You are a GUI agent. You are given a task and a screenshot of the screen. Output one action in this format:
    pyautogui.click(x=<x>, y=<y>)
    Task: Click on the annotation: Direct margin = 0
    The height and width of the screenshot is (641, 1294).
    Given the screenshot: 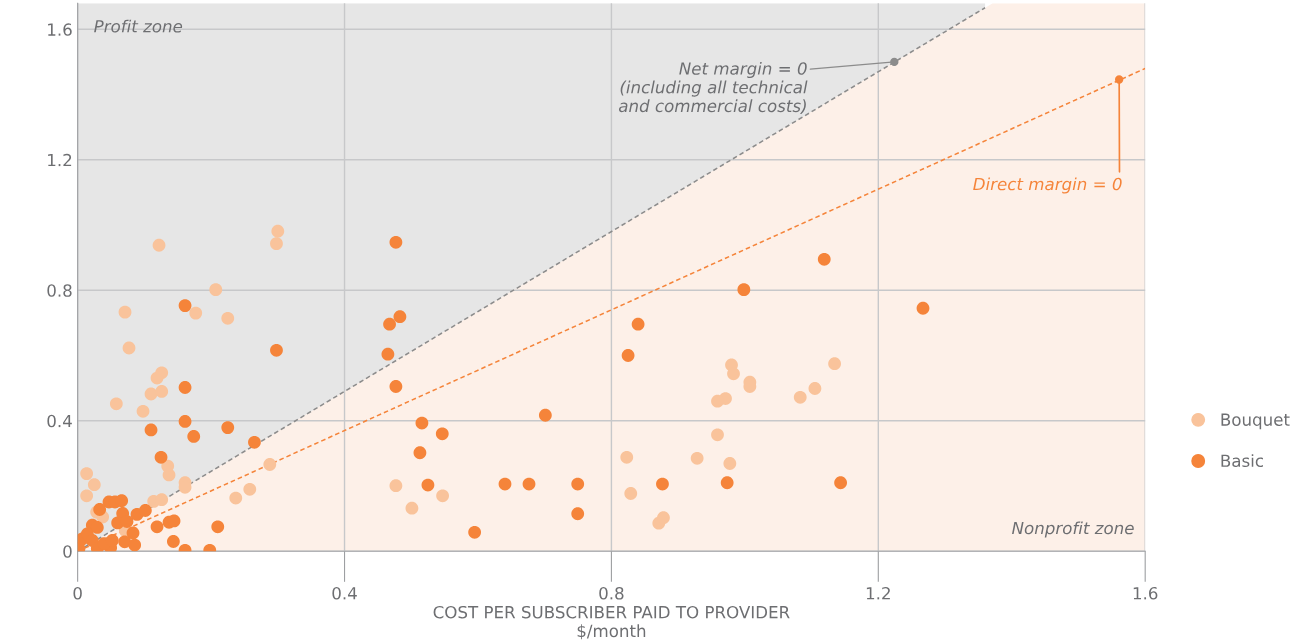 What is the action you would take?
    pyautogui.click(x=1047, y=185)
    